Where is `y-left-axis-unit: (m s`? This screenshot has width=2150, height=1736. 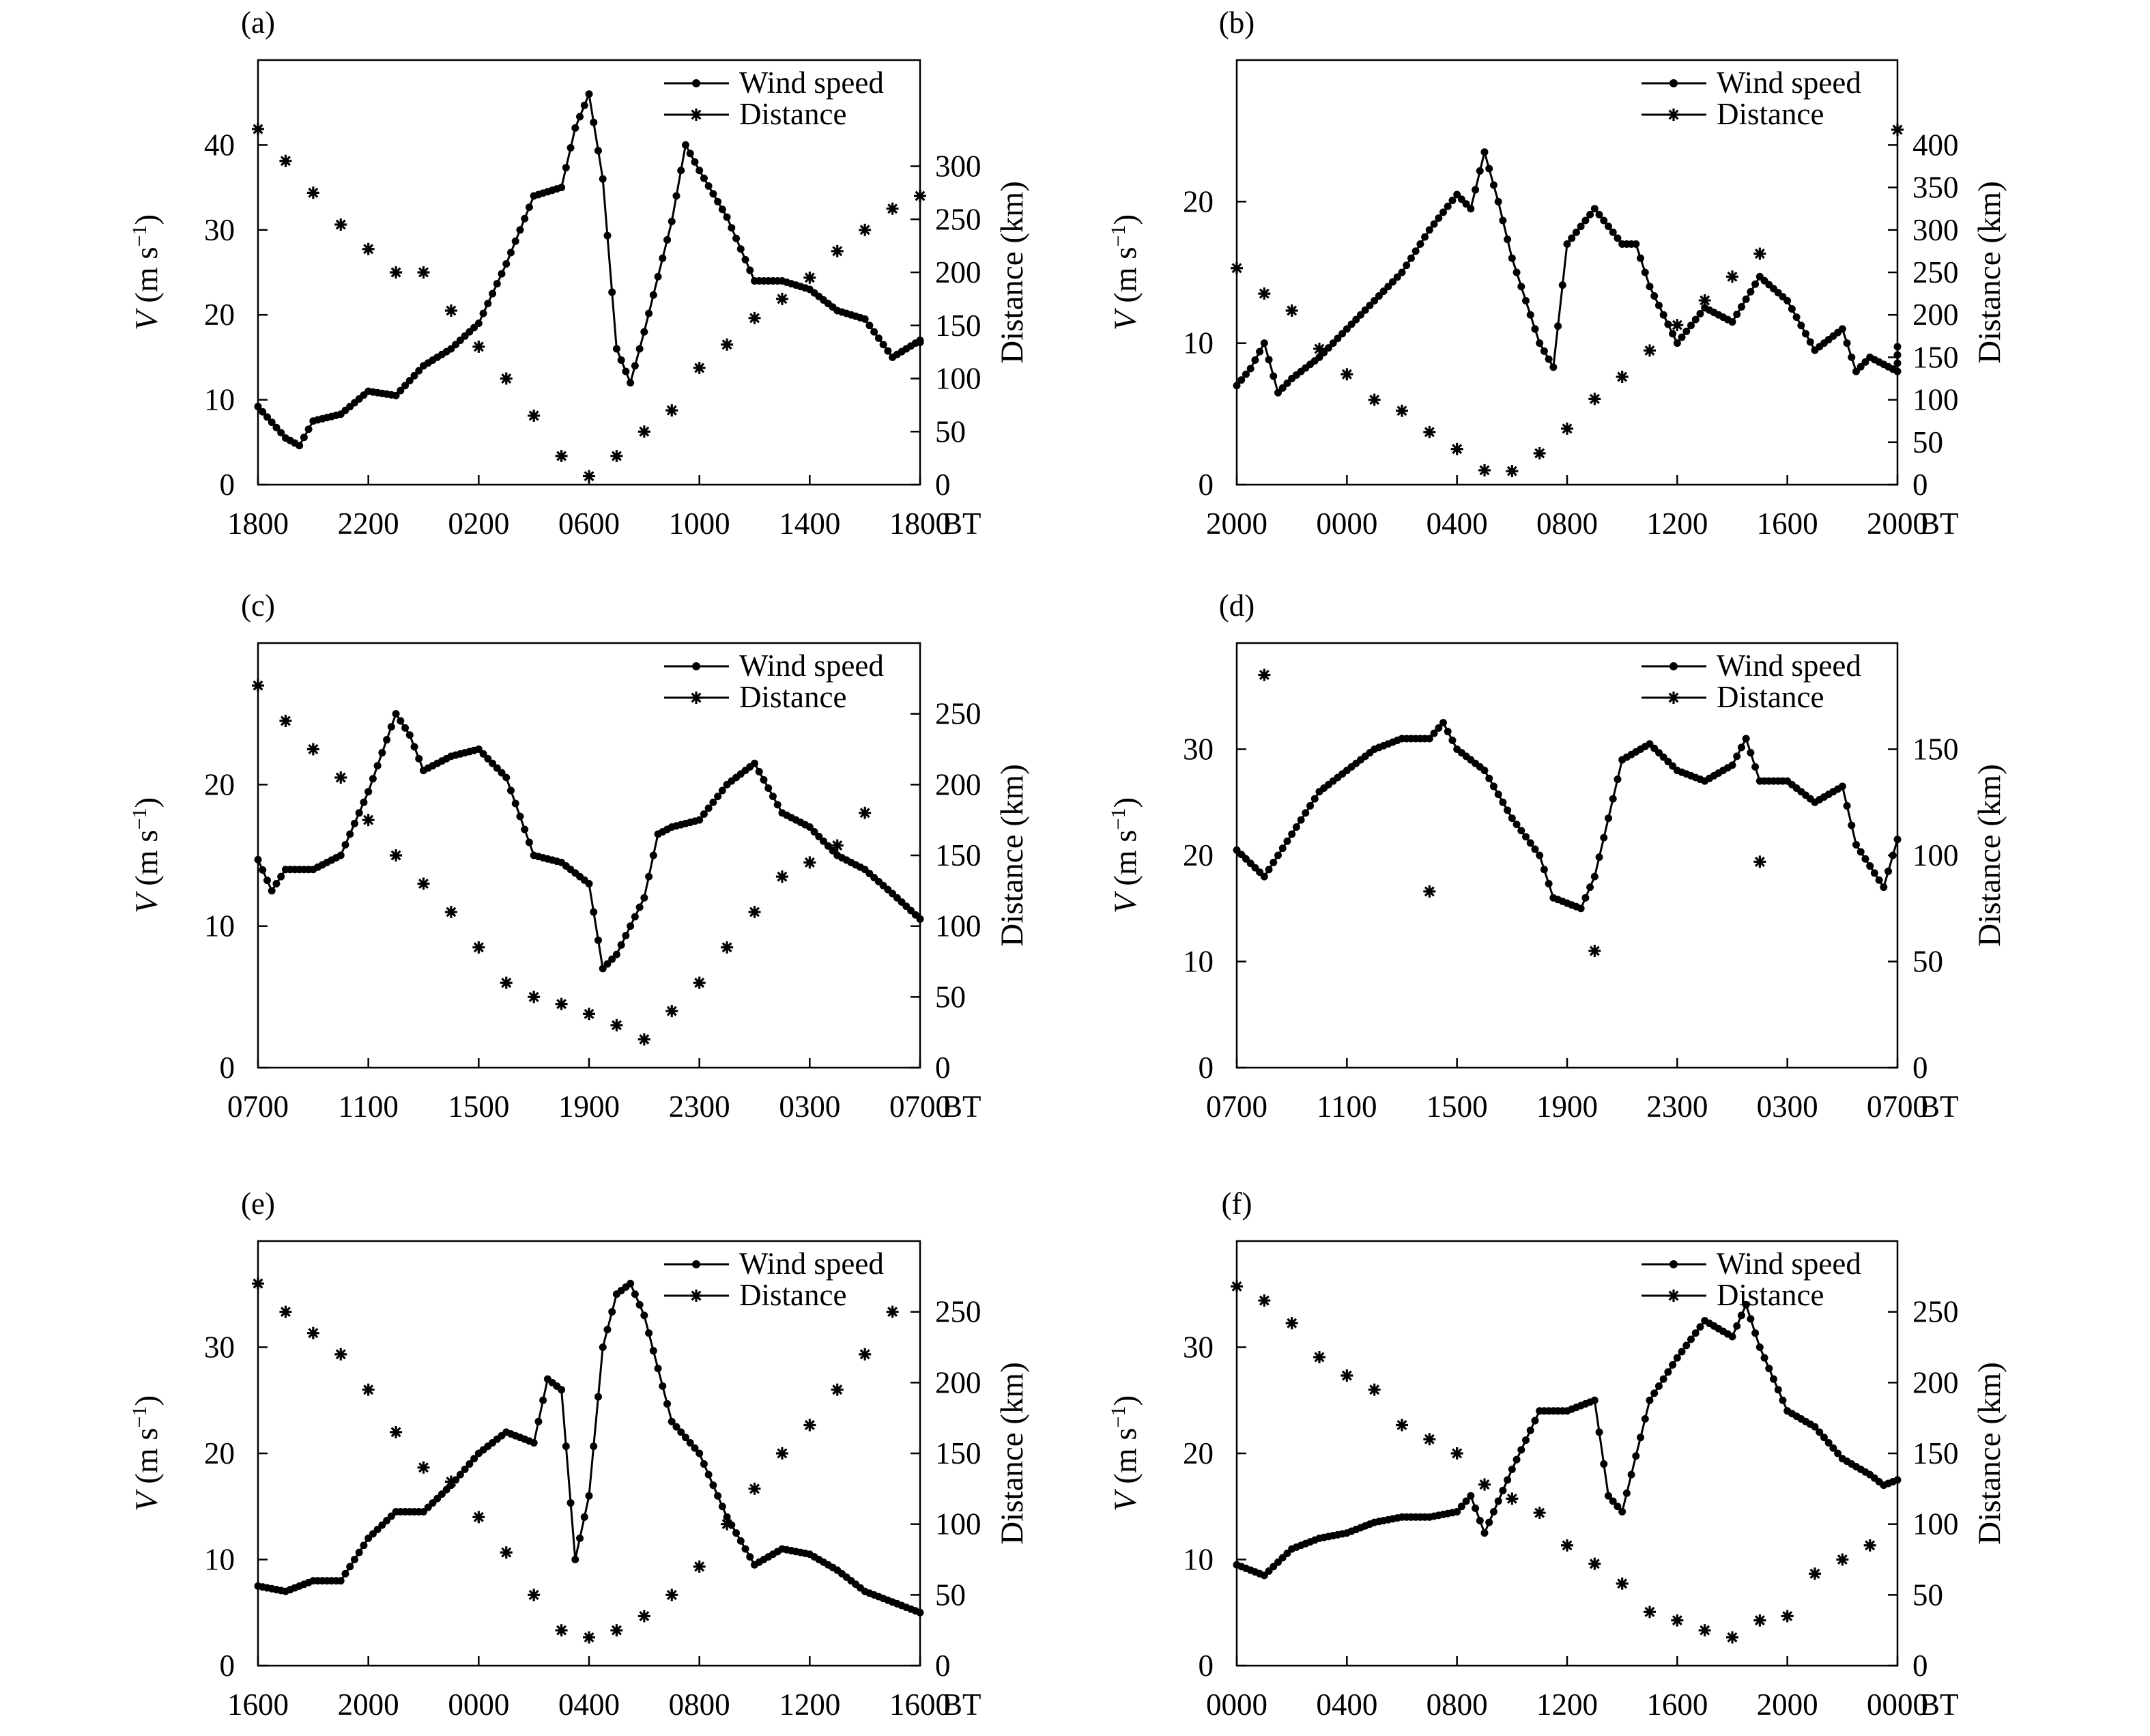 y-left-axis-unit: (m s is located at coordinates (1125, 1459).